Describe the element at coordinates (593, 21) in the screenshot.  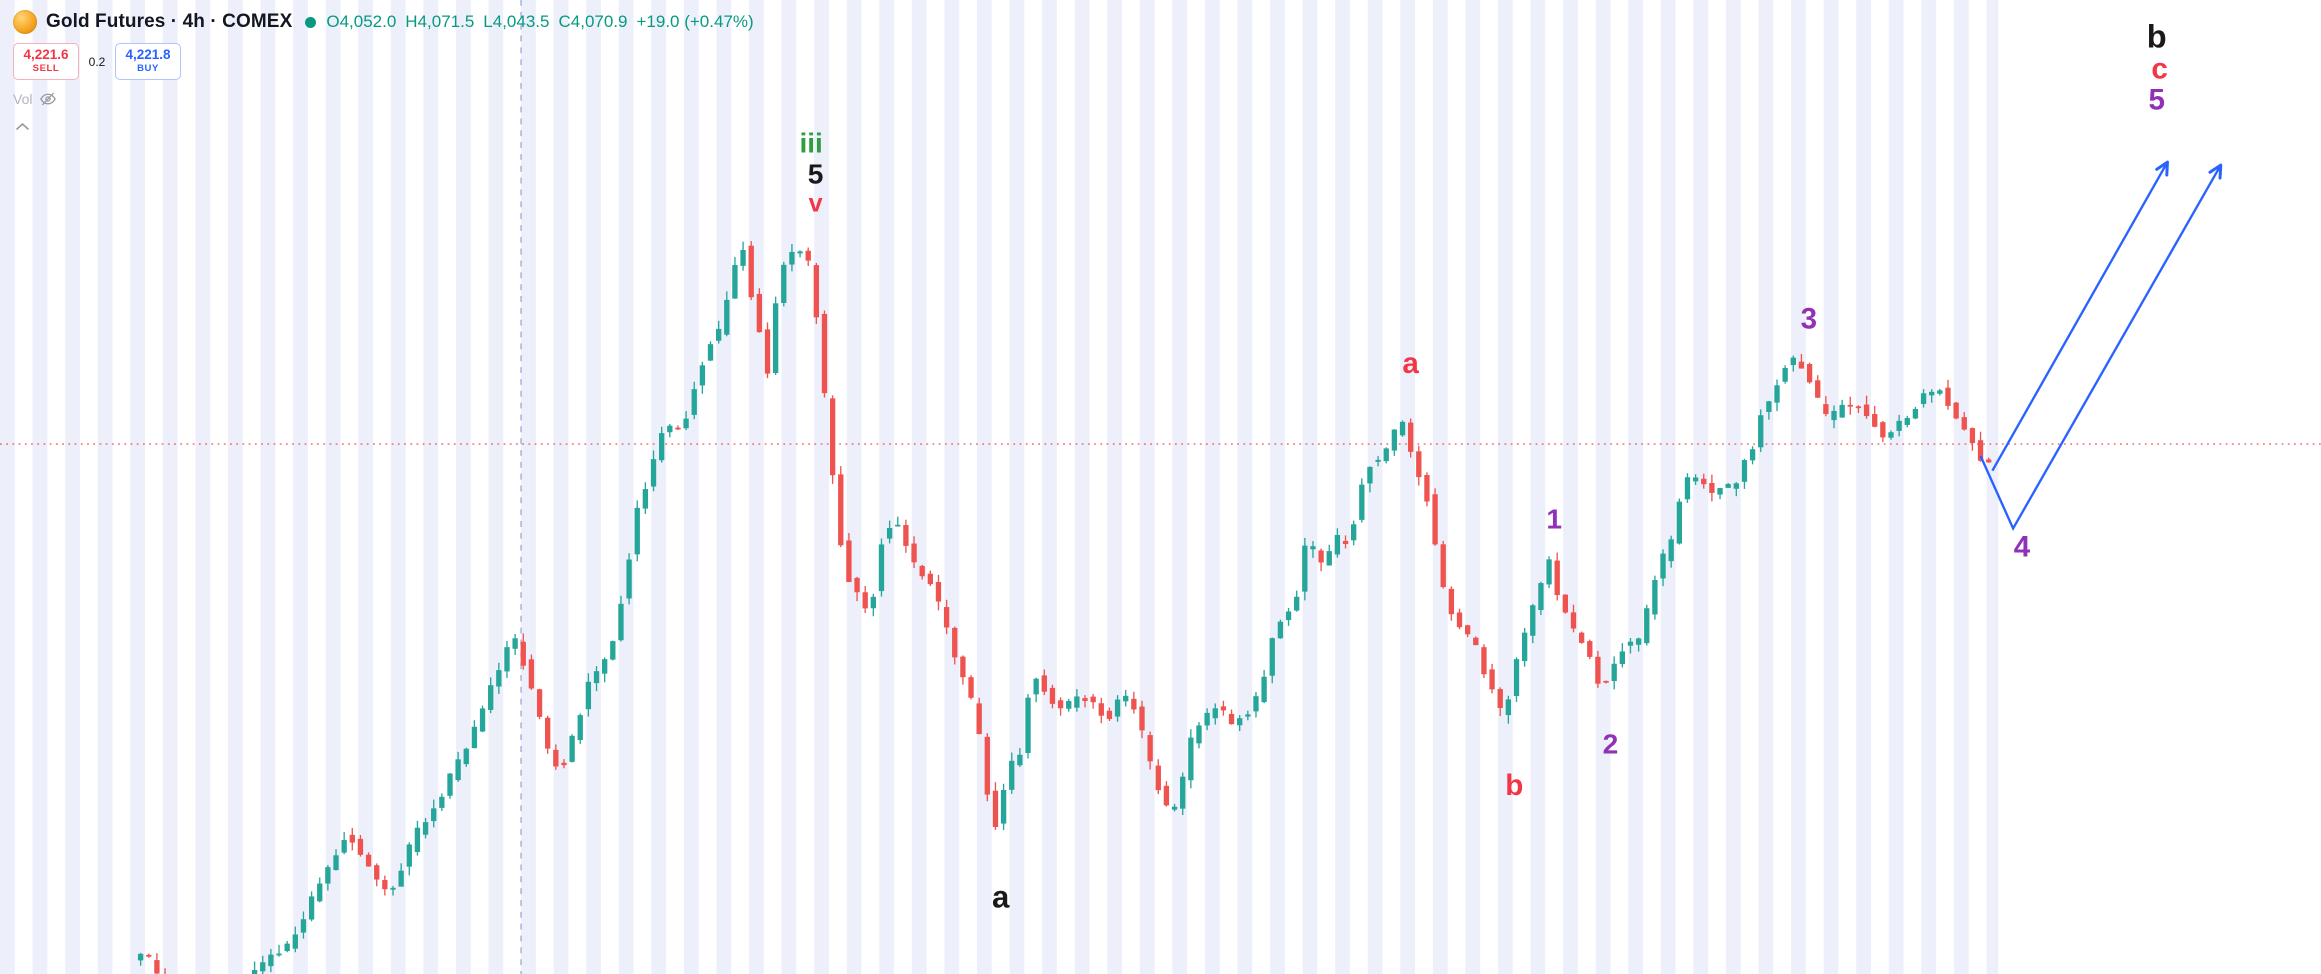
I see `ohlc-close: C4,070.9` at that location.